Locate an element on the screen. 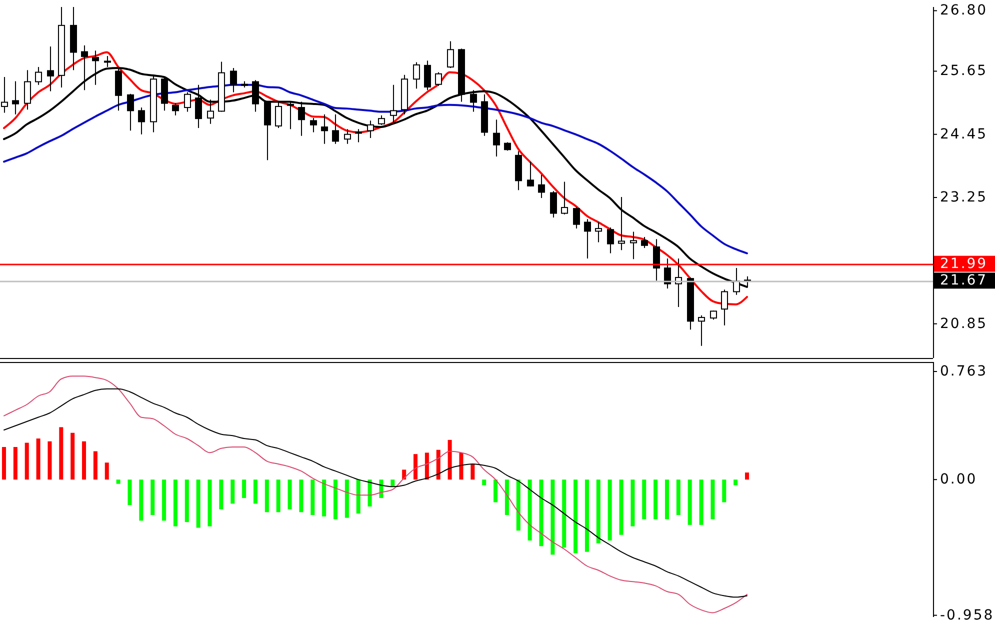  ref-line-label: 21.67 is located at coordinates (964, 280).